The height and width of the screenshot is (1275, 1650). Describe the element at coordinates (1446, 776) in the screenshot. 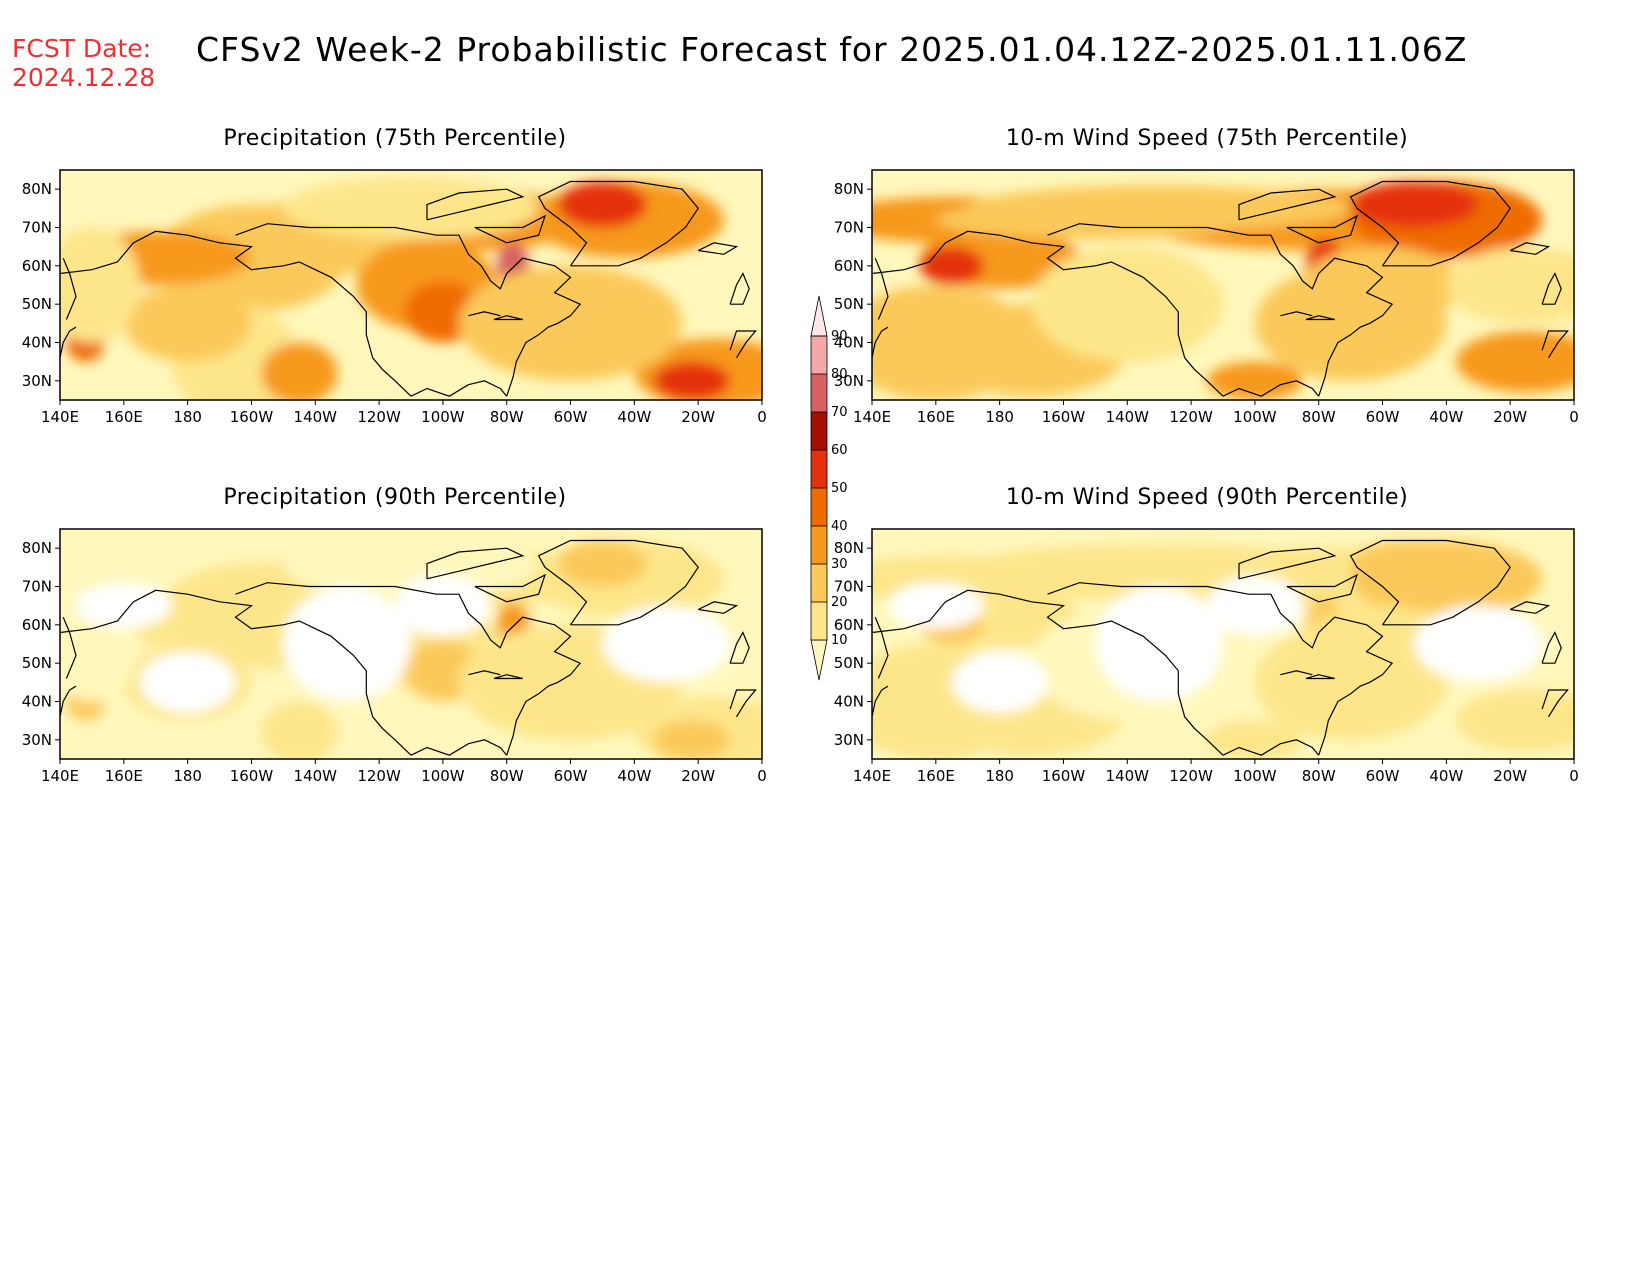

I see `x-tick-label: 40W` at that location.